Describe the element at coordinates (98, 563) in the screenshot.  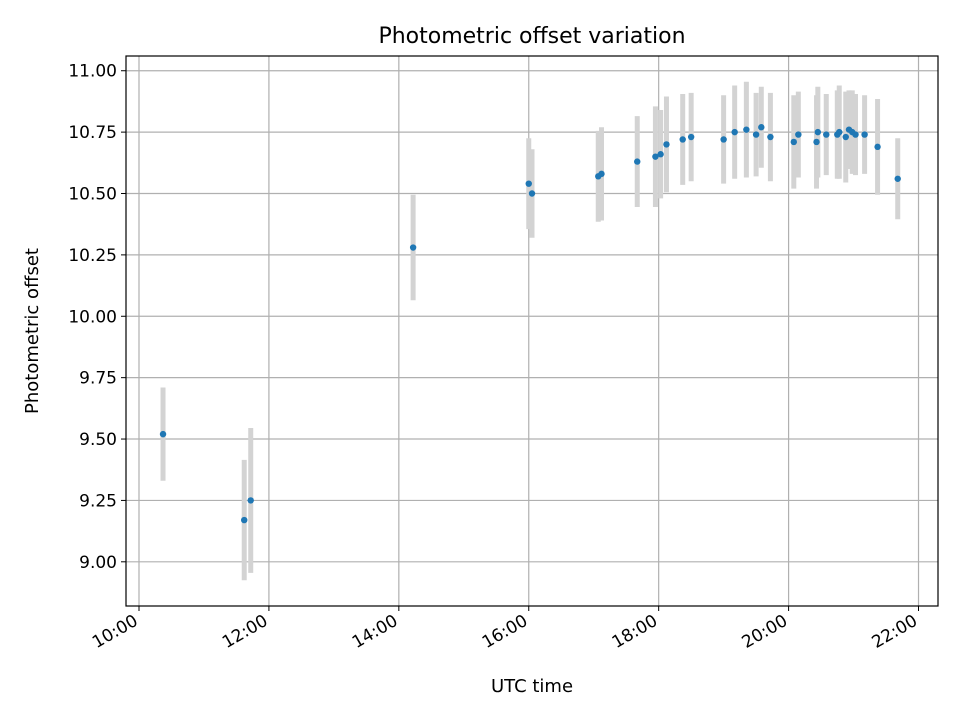
I see `y-tick-label: 9.00` at that location.